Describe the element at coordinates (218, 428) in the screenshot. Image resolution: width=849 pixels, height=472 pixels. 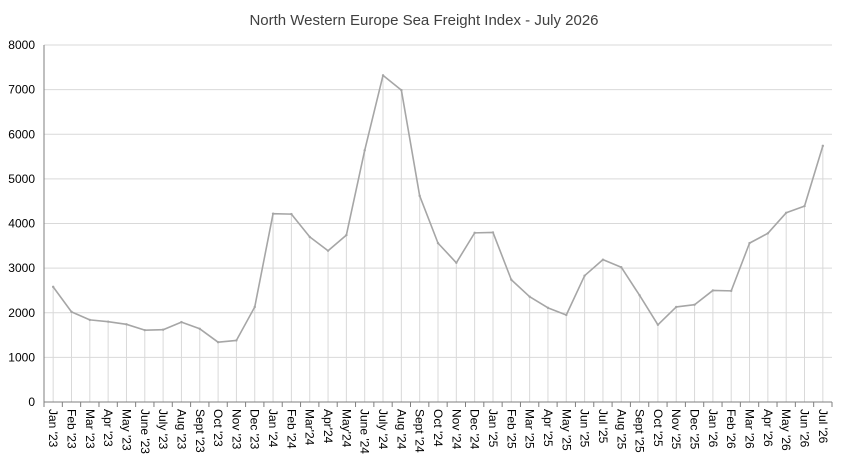
I see `x-tick-label: Oct '23` at that location.